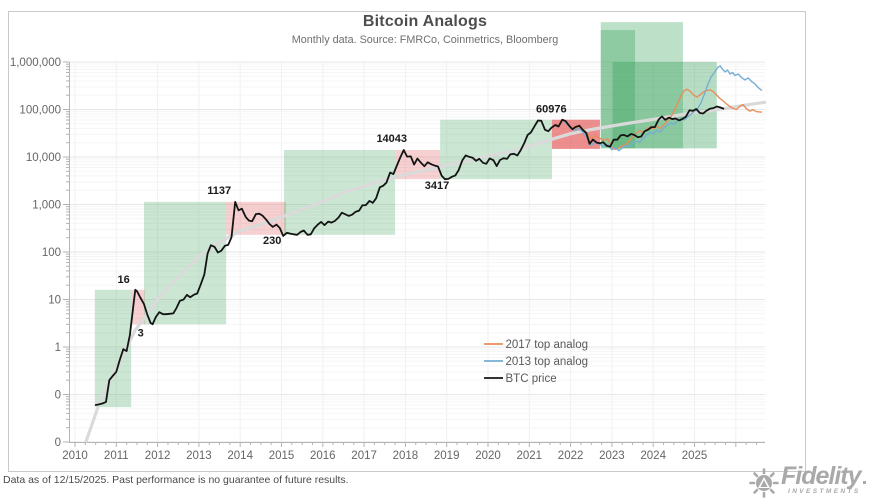  Describe the element at coordinates (116, 456) in the screenshot. I see `x-axis-label: 2011` at that location.